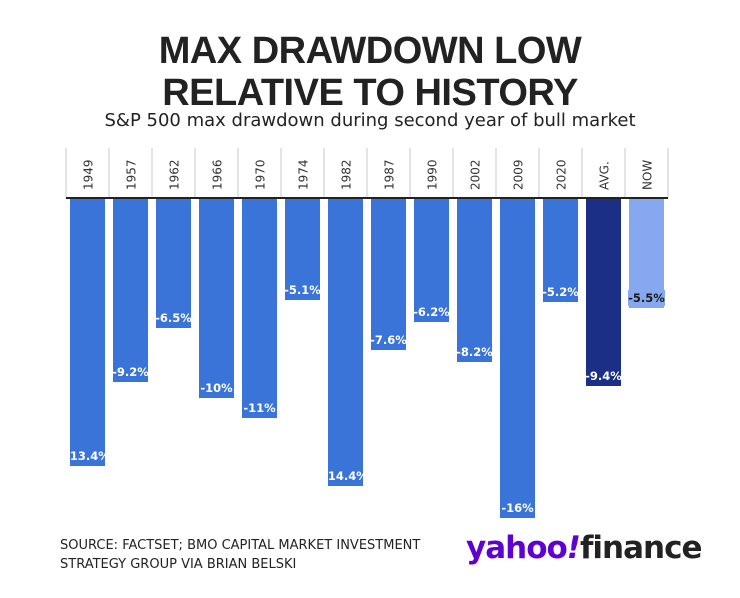 Image resolution: width=740 pixels, height=598 pixels. I want to click on data-label-1970: -11%, so click(259, 408).